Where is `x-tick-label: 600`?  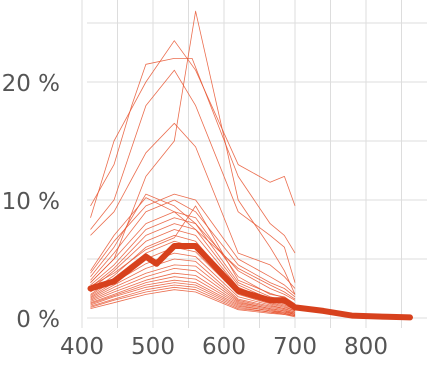
x-tick-label: 600 is located at coordinates (224, 347).